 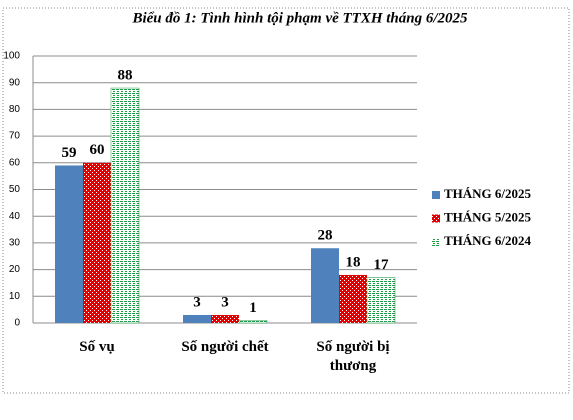 What do you see at coordinates (15, 136) in the screenshot?
I see `y-tick-label: 70` at bounding box center [15, 136].